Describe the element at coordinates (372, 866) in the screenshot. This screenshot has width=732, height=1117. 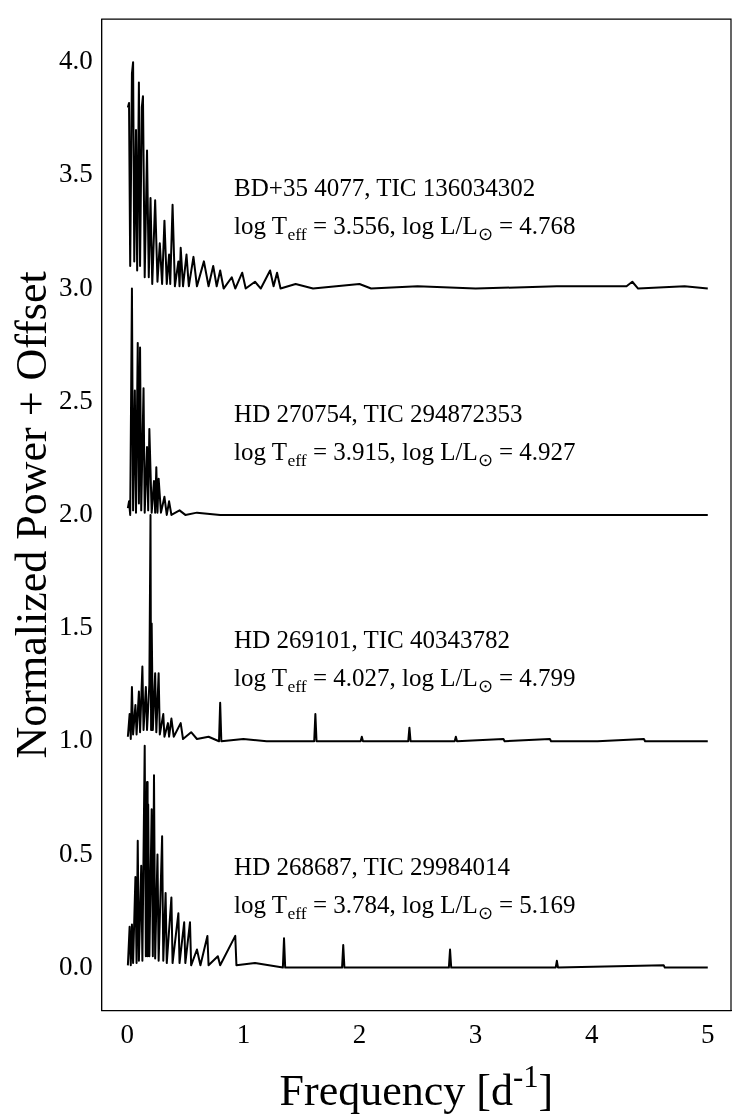
I see `annotation: HD 268687, TIC 29984014` at that location.